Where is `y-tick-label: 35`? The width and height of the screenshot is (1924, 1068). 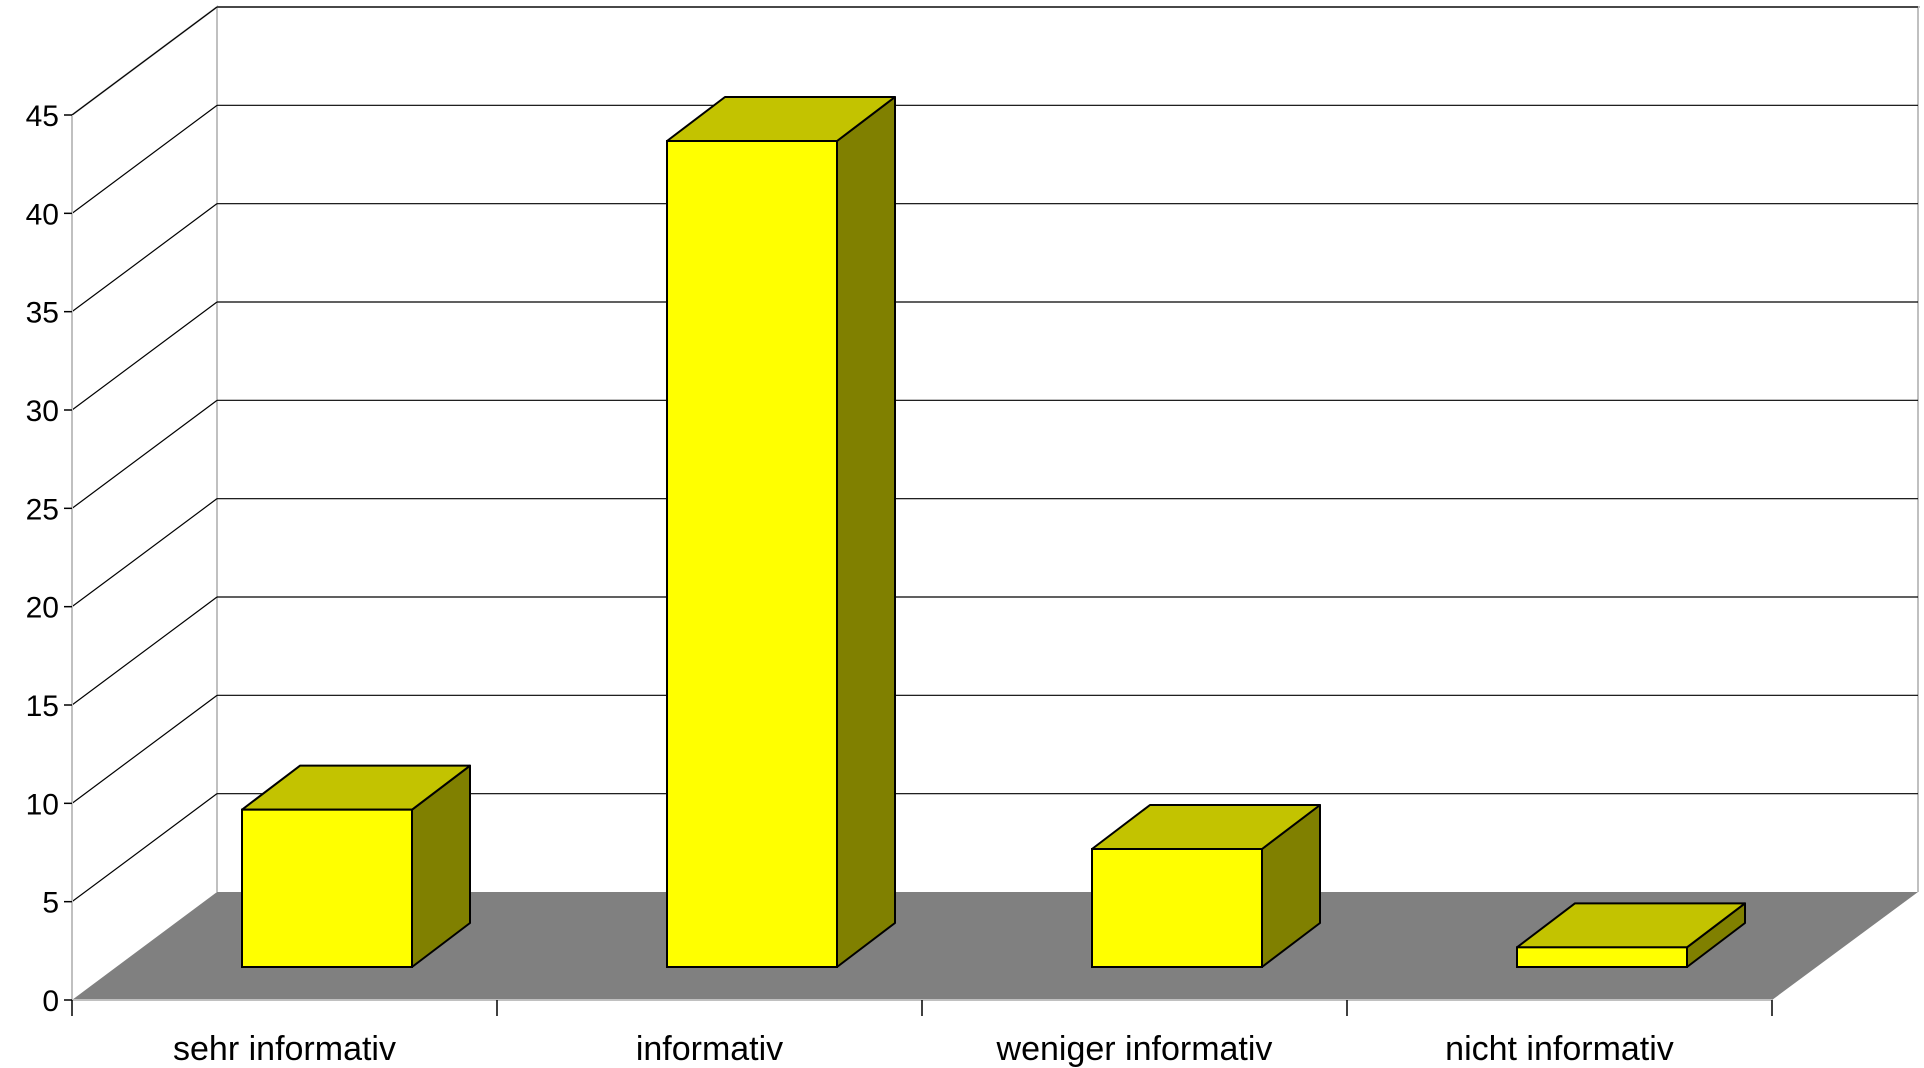
y-tick-label: 35 is located at coordinates (42, 313).